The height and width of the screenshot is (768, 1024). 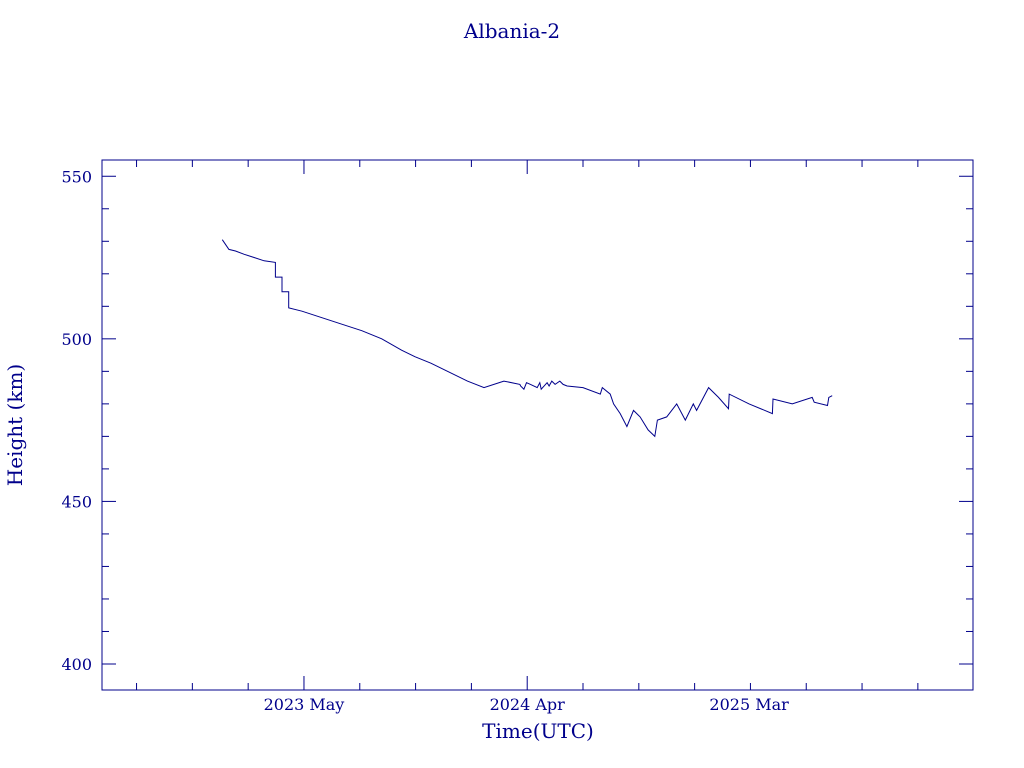 What do you see at coordinates (76, 664) in the screenshot?
I see `y-tick-label: 400` at bounding box center [76, 664].